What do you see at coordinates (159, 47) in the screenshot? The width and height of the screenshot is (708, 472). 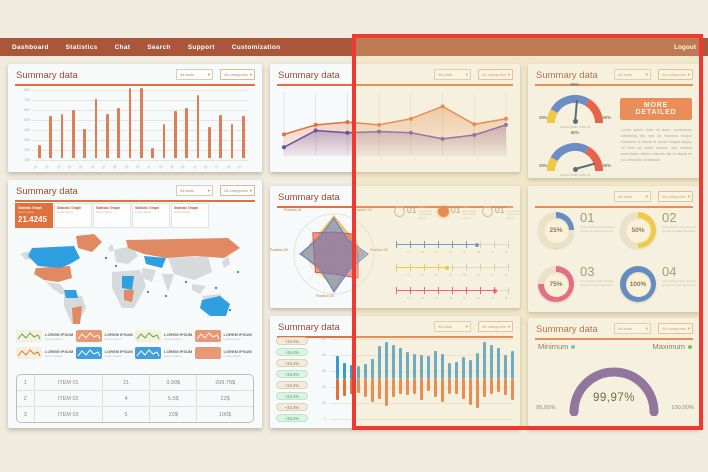 I see `nav-item-search: Search` at bounding box center [159, 47].